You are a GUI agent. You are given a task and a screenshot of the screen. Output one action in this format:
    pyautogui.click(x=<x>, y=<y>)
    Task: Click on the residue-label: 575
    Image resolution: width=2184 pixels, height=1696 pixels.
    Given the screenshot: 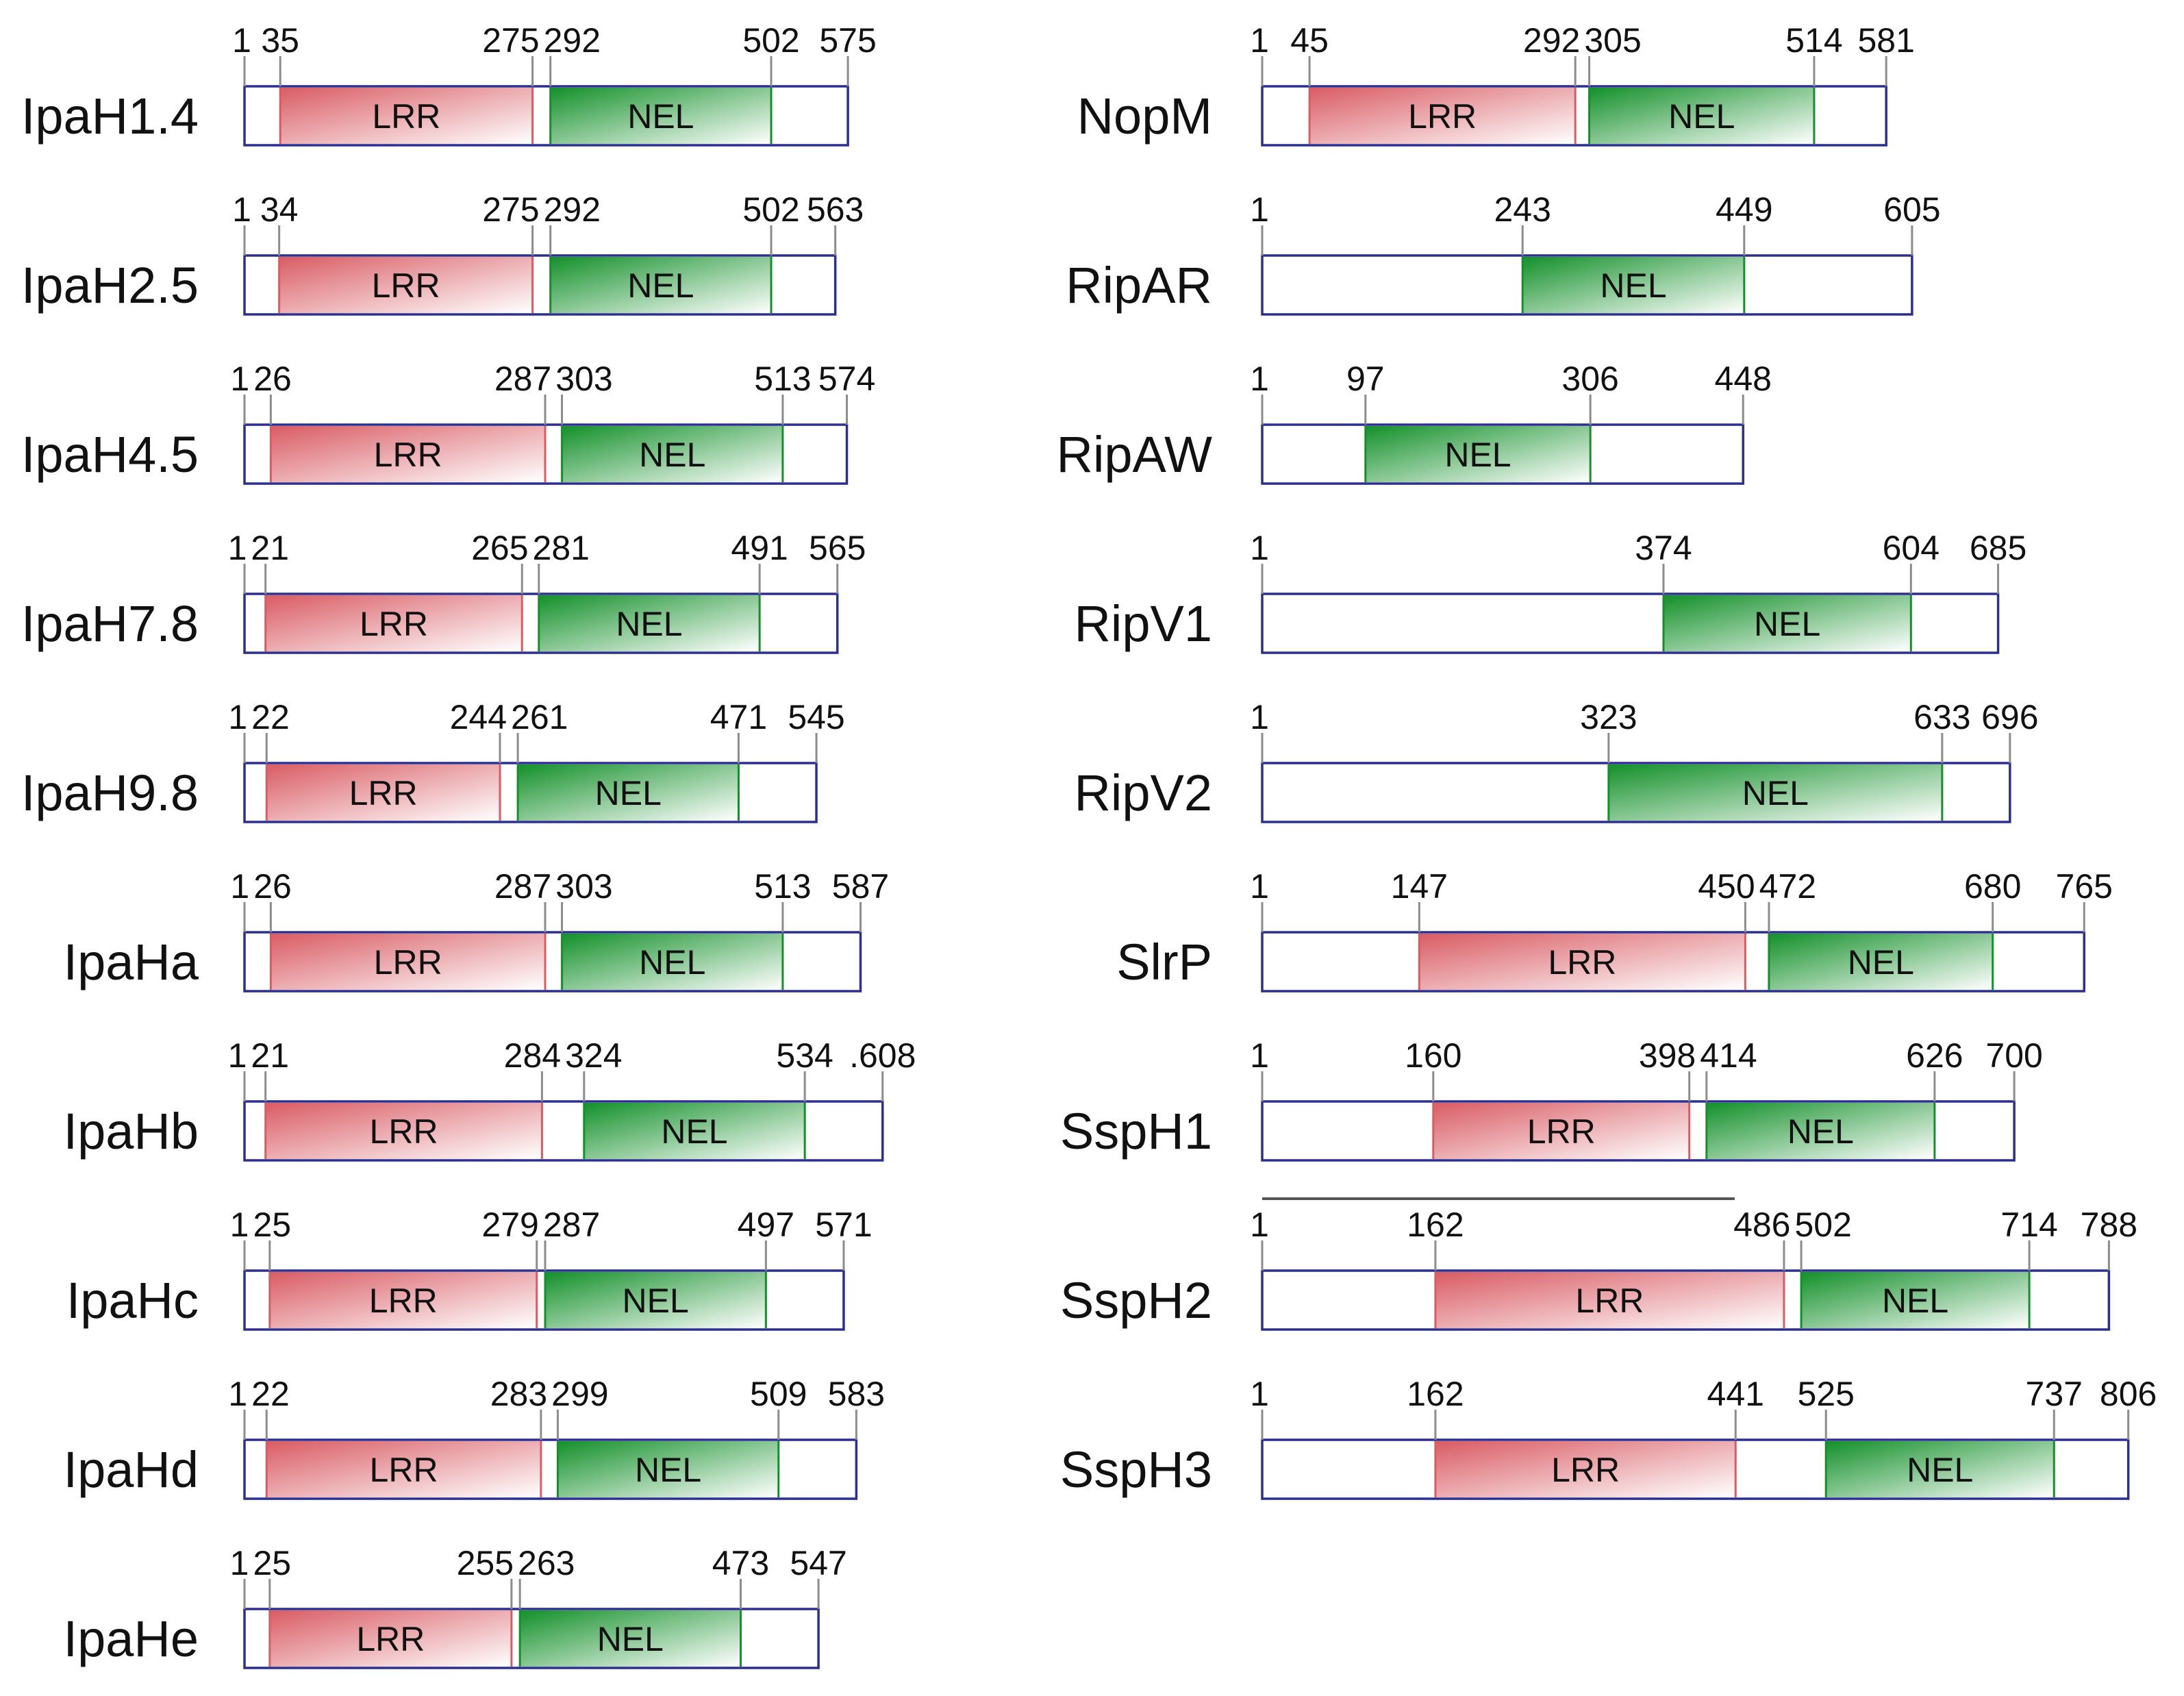 What is the action you would take?
    pyautogui.click(x=847, y=40)
    